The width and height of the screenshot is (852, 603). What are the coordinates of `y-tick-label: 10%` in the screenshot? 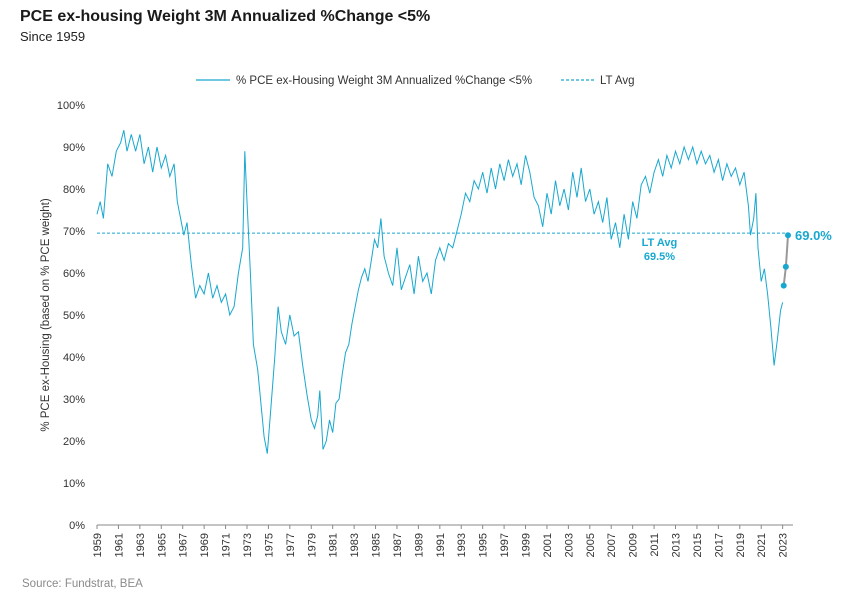 It's located at (74, 484).